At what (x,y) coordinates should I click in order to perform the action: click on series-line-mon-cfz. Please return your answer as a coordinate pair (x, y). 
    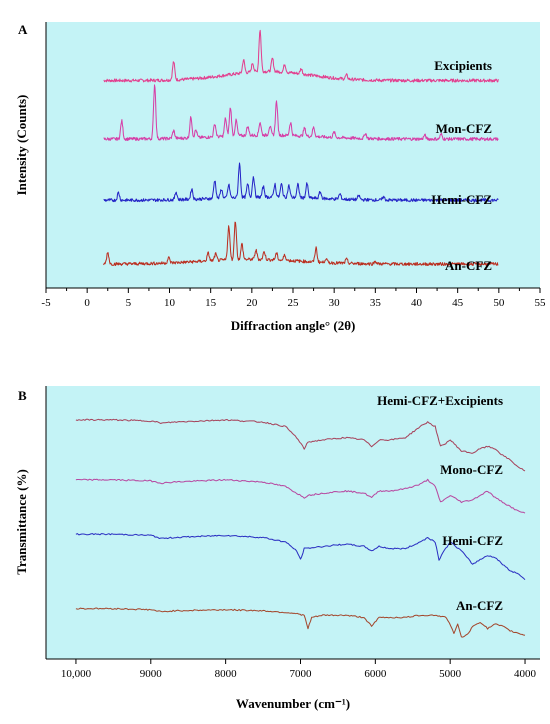
    Looking at the image, I should click on (301, 113).